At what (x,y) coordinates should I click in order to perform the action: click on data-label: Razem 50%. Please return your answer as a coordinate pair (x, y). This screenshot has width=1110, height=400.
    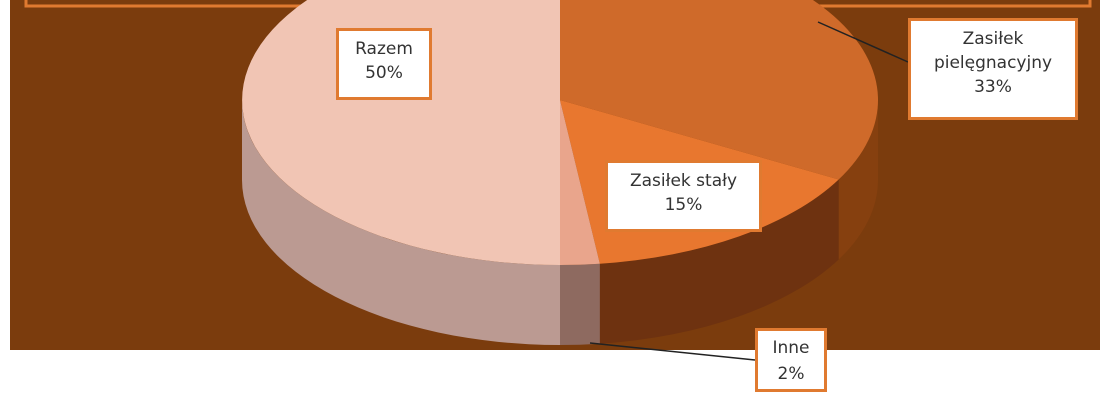
    Looking at the image, I should click on (384, 64).